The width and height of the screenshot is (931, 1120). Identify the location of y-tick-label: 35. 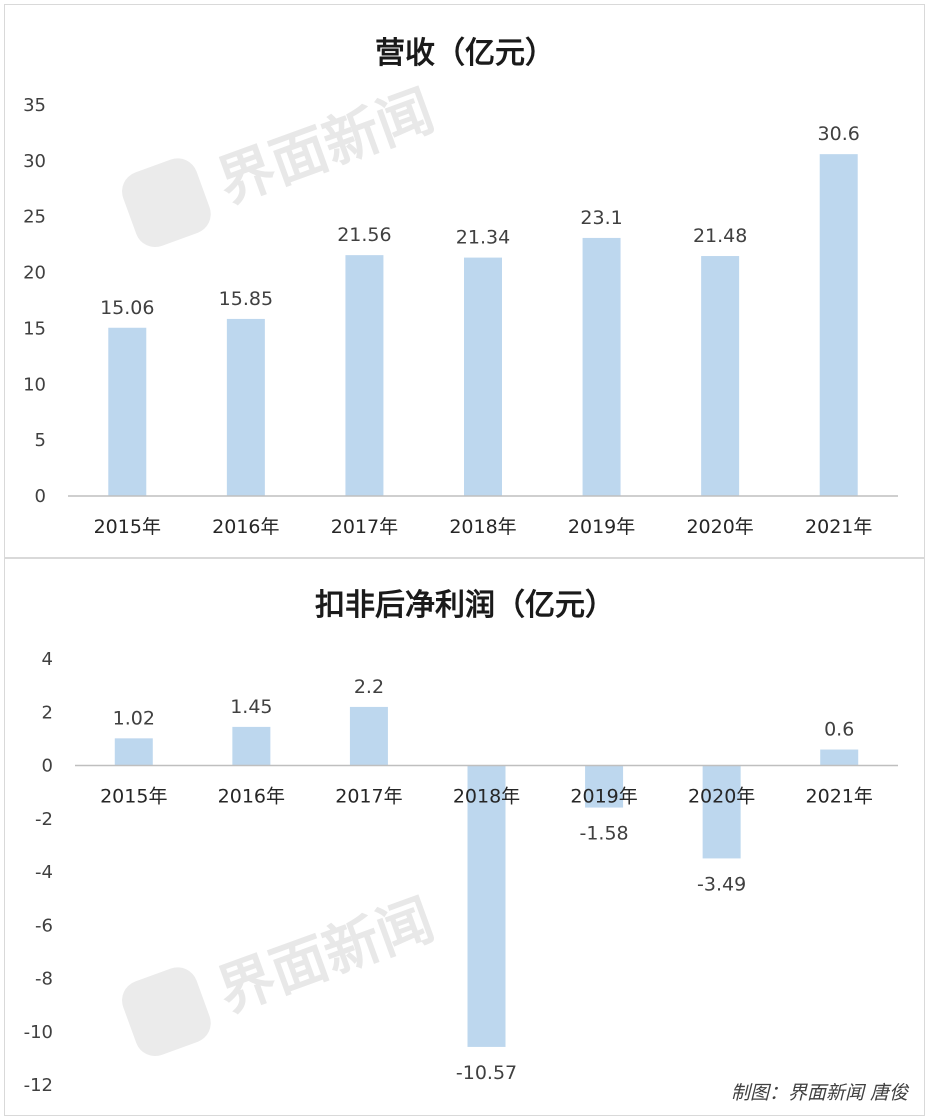
(34, 105).